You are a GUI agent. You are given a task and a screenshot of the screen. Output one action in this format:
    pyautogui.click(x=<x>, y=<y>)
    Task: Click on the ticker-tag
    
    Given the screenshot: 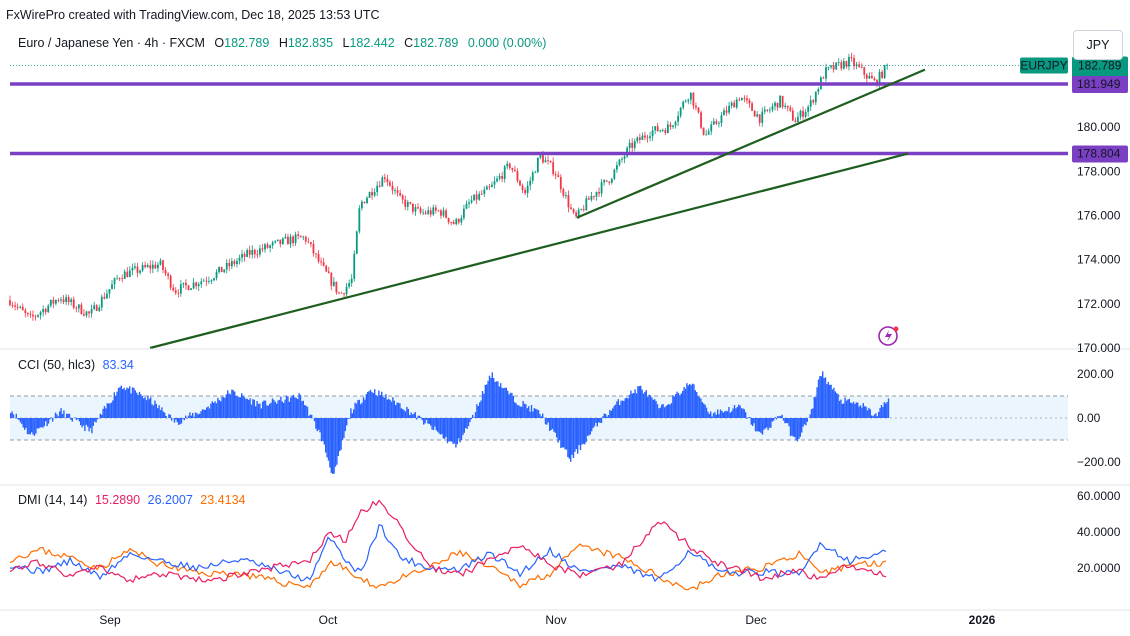 What is the action you would take?
    pyautogui.click(x=1044, y=65)
    